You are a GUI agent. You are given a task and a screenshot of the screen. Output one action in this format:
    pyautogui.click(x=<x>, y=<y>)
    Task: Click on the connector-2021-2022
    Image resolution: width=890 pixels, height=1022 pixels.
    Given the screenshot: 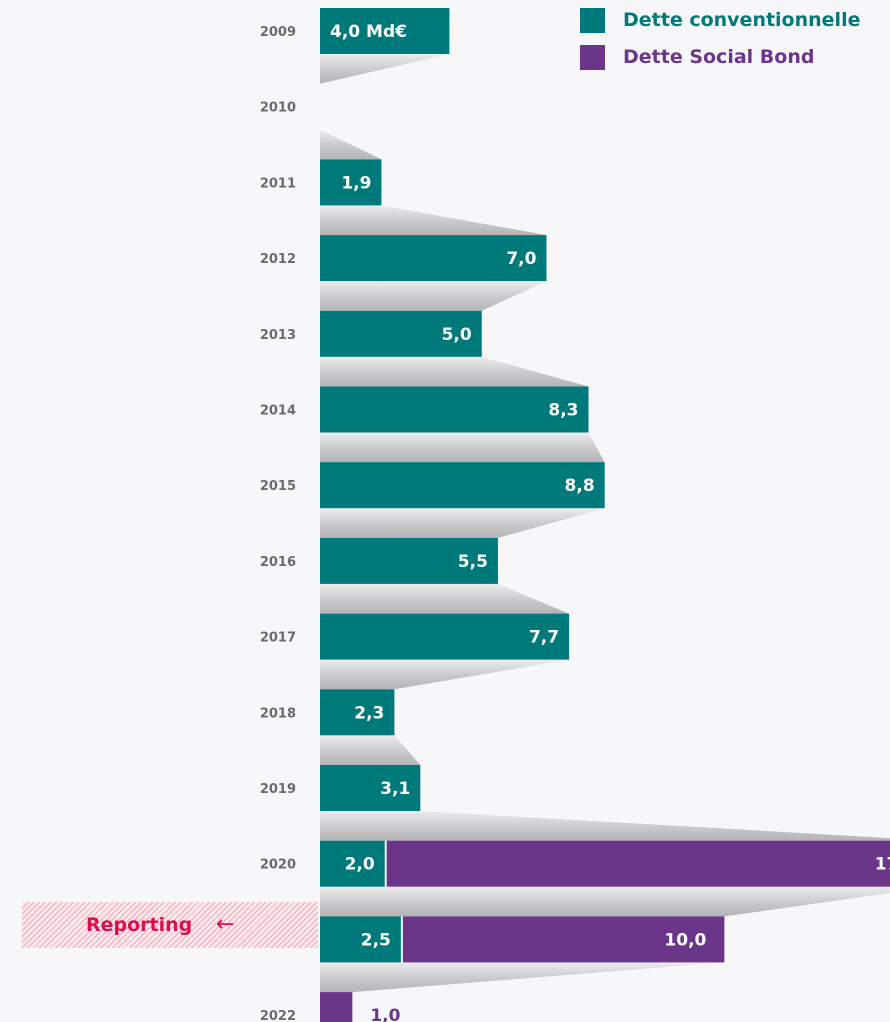 What is the action you would take?
    pyautogui.click(x=522, y=977)
    